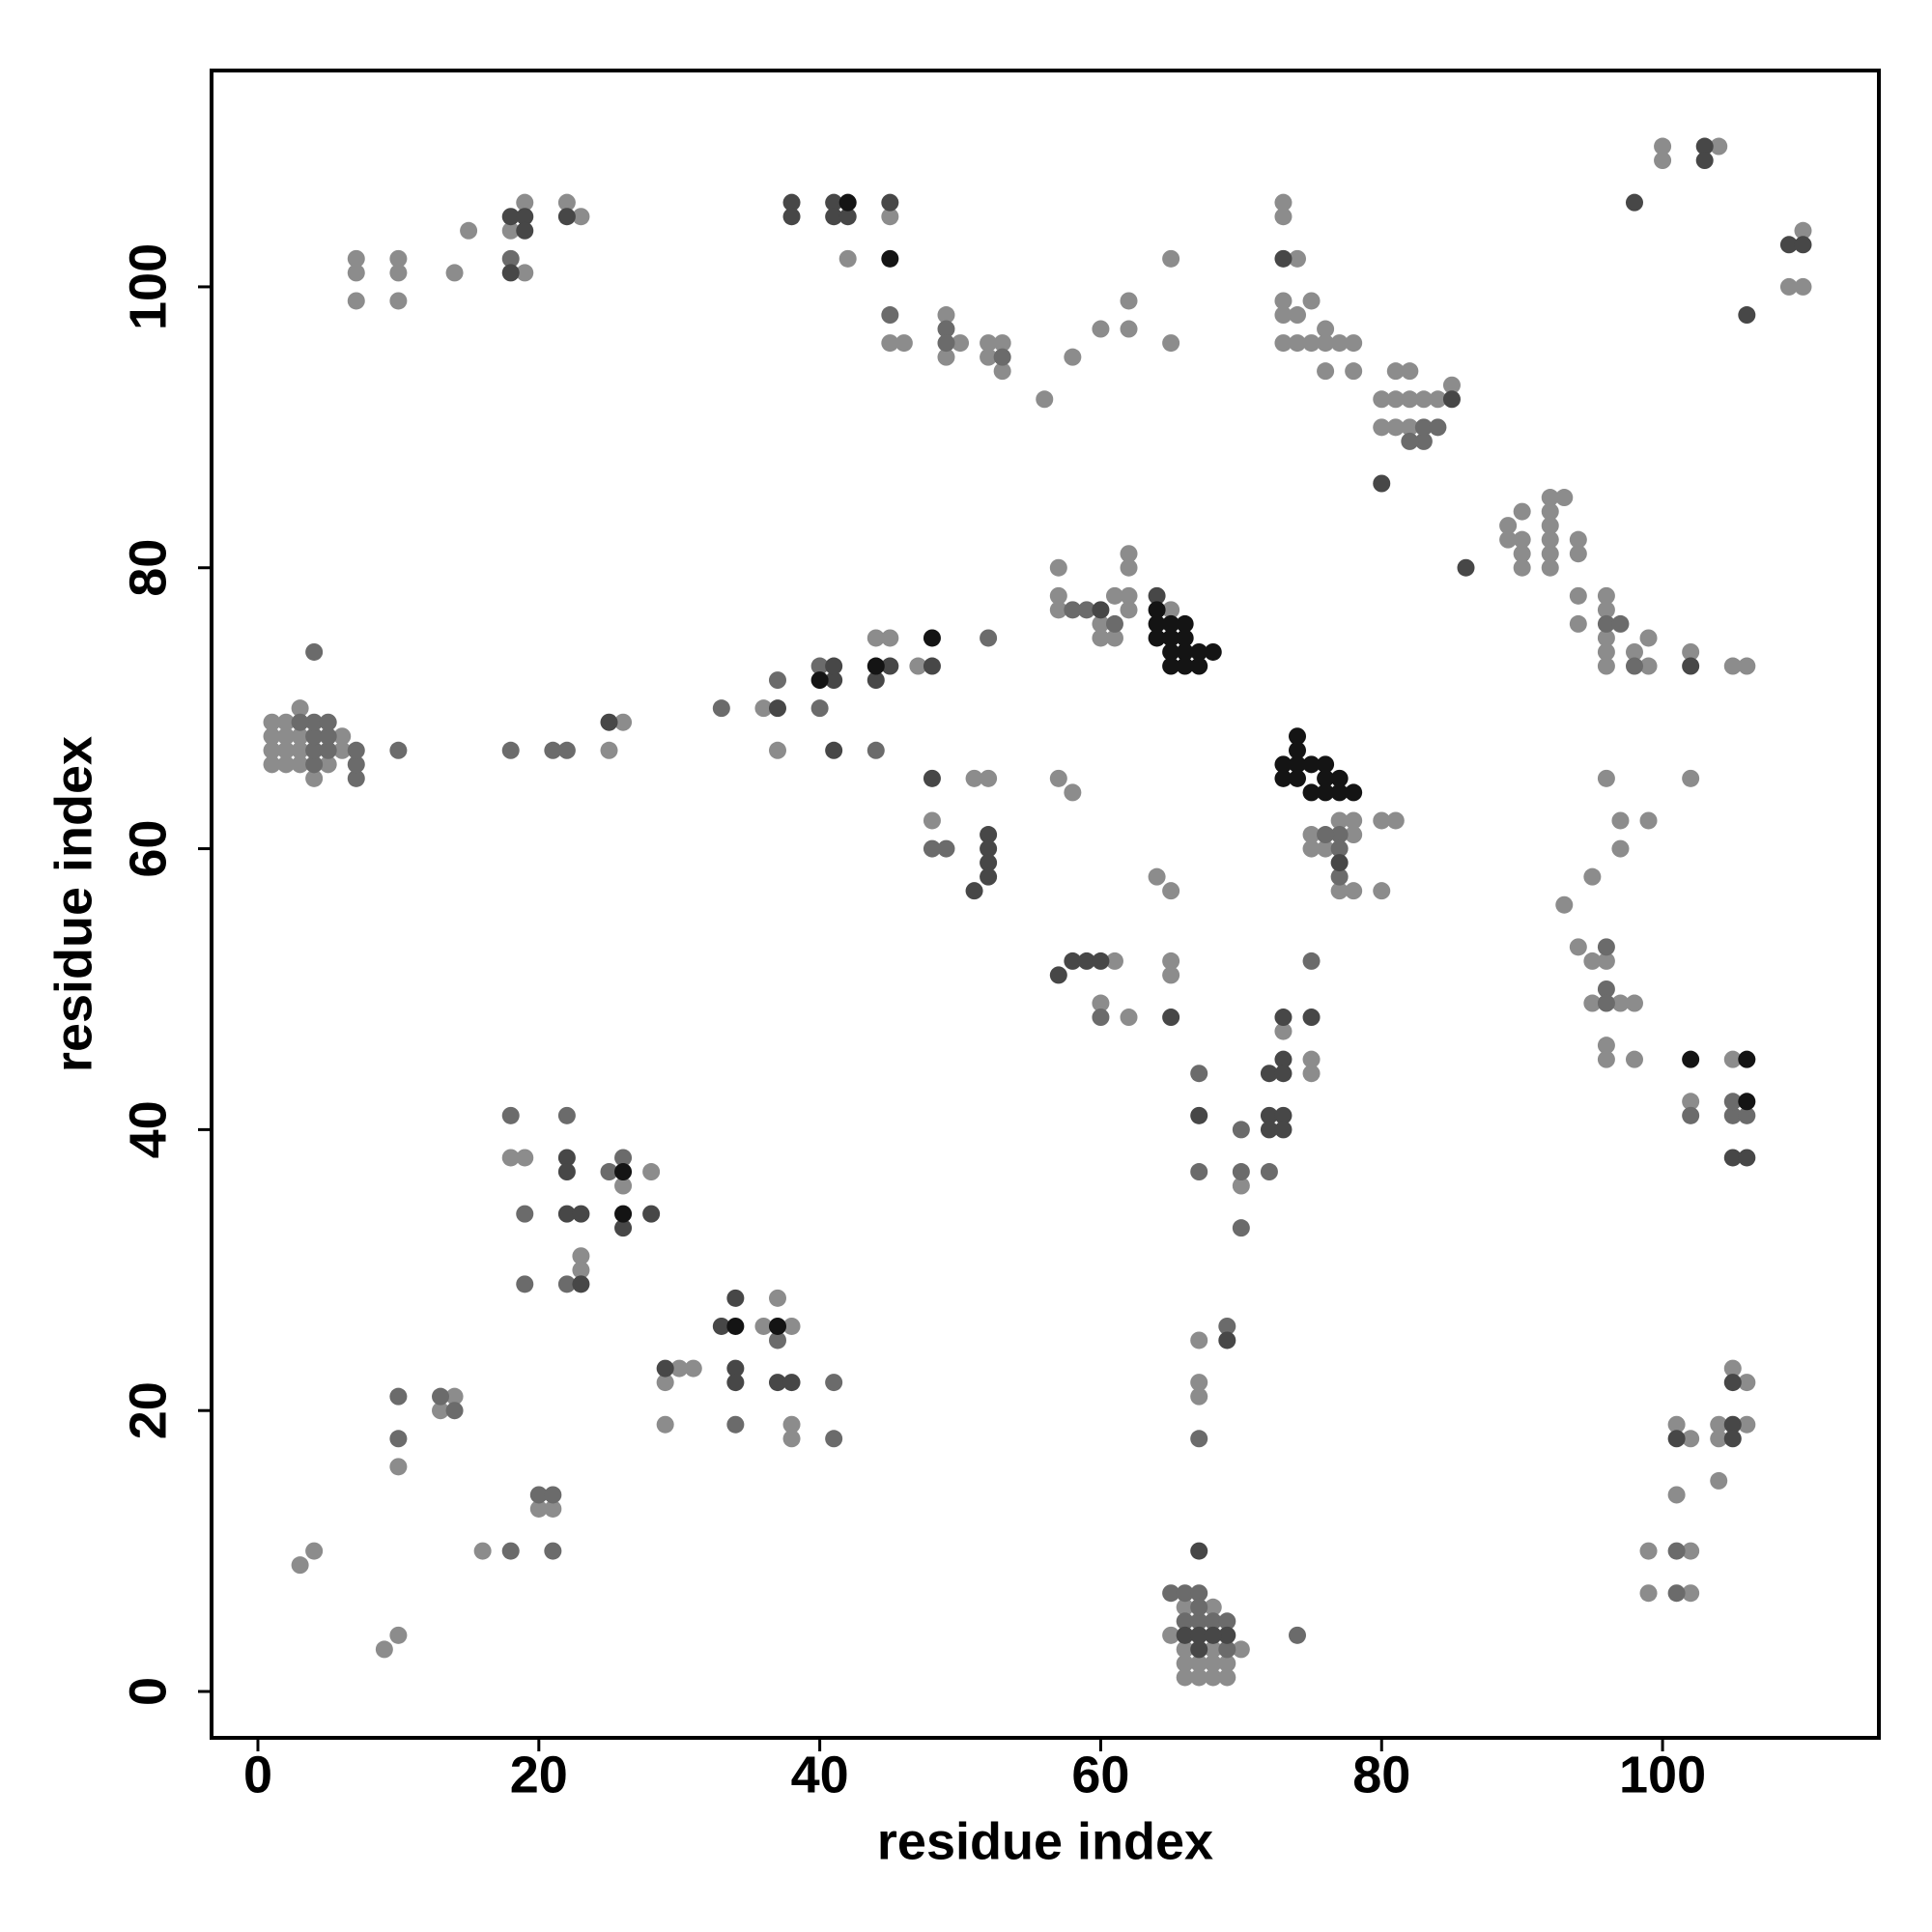  I want to click on x-tick-label: 0, so click(257, 1775).